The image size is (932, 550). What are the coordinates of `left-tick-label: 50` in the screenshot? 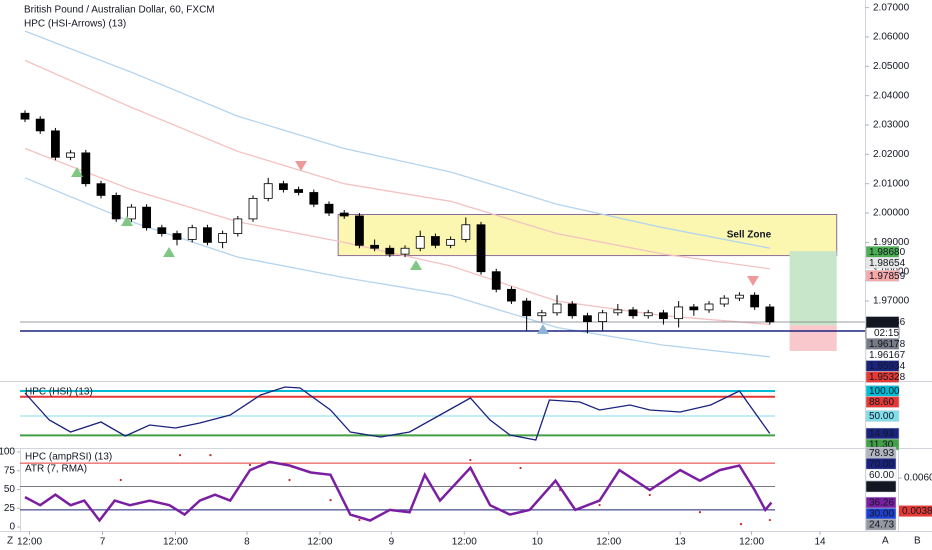 It's located at (10, 489).